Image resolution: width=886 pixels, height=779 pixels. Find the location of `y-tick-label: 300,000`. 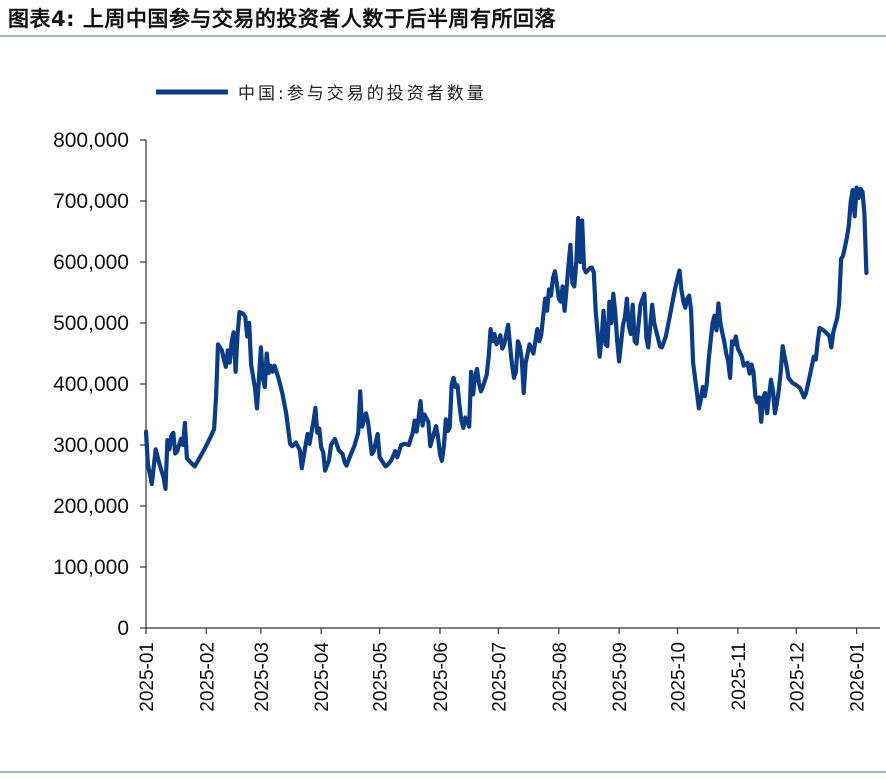

y-tick-label: 300,000 is located at coordinates (91, 445).